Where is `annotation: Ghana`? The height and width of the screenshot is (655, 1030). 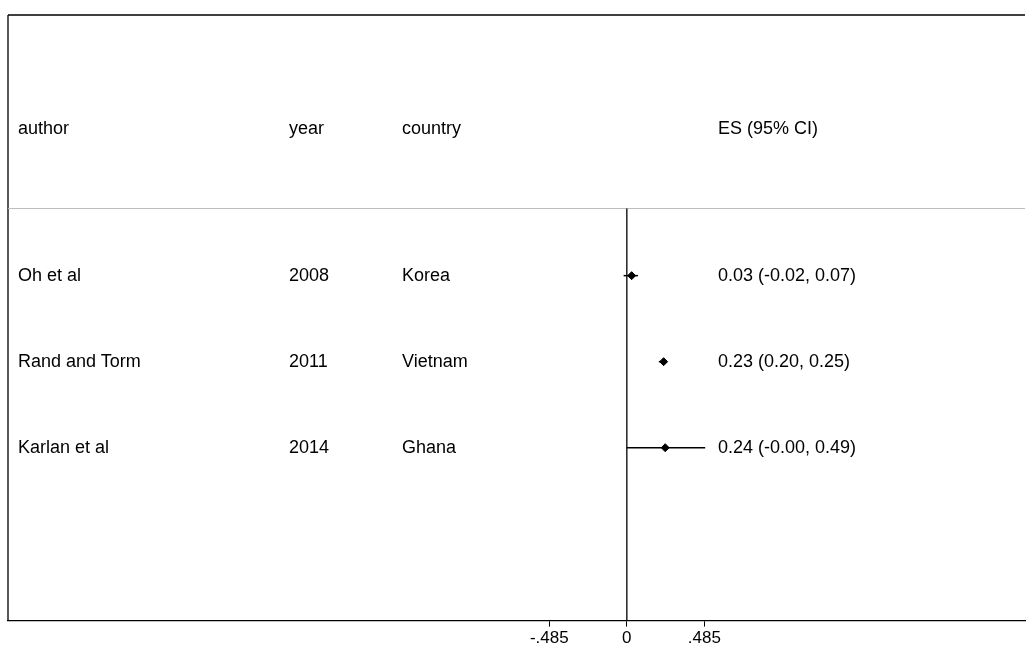
annotation: Ghana is located at coordinates (430, 446).